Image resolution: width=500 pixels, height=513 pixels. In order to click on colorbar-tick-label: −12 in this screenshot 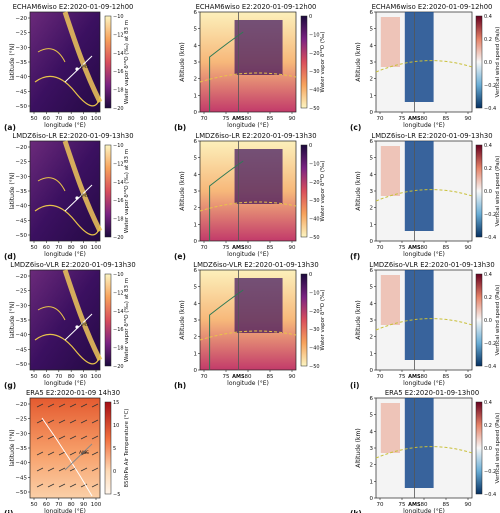, I will do `click(118, 293)`.